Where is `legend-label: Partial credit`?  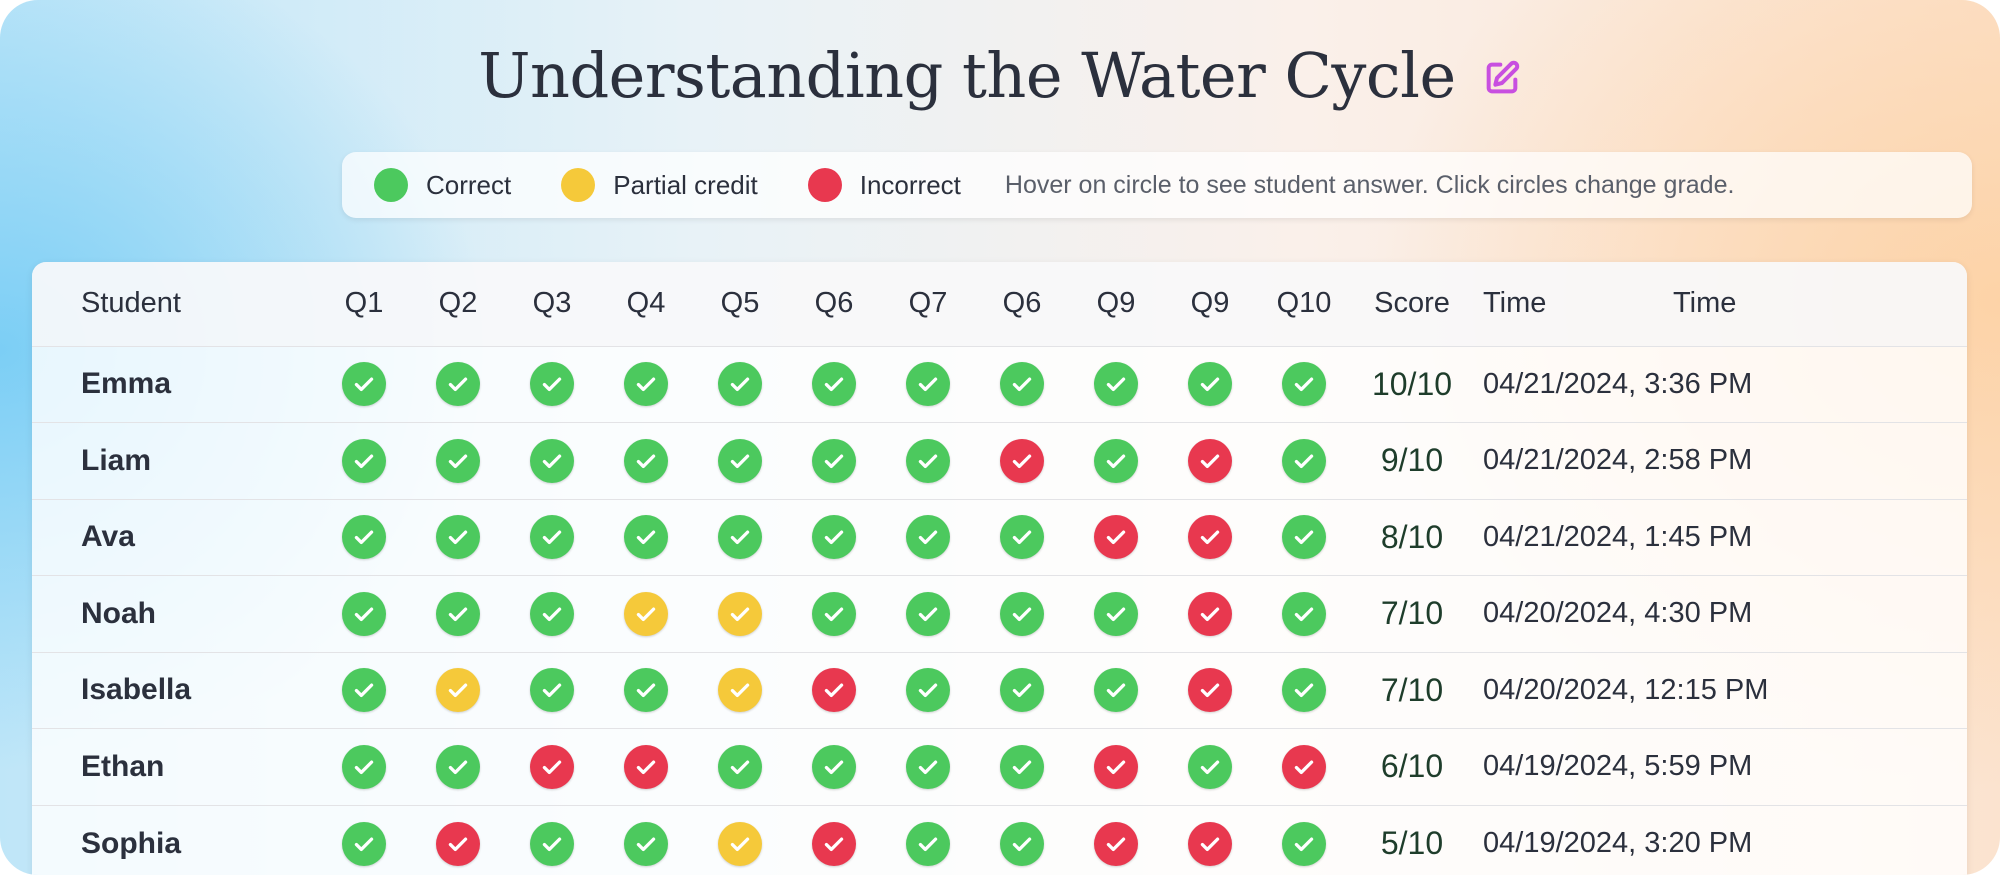
legend-label: Partial credit is located at coordinates (685, 184).